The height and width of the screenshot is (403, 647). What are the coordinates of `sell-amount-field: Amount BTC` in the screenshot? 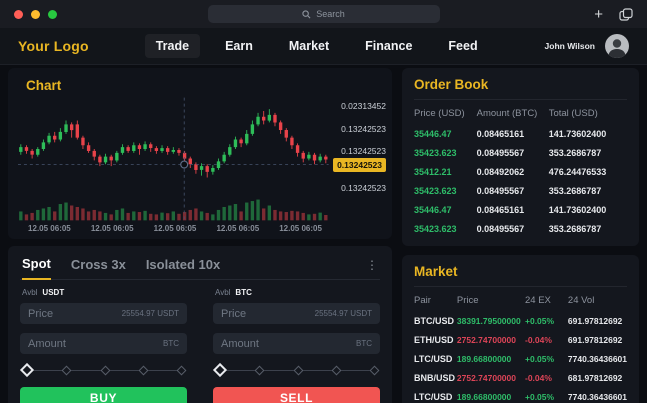 It's located at (296, 343).